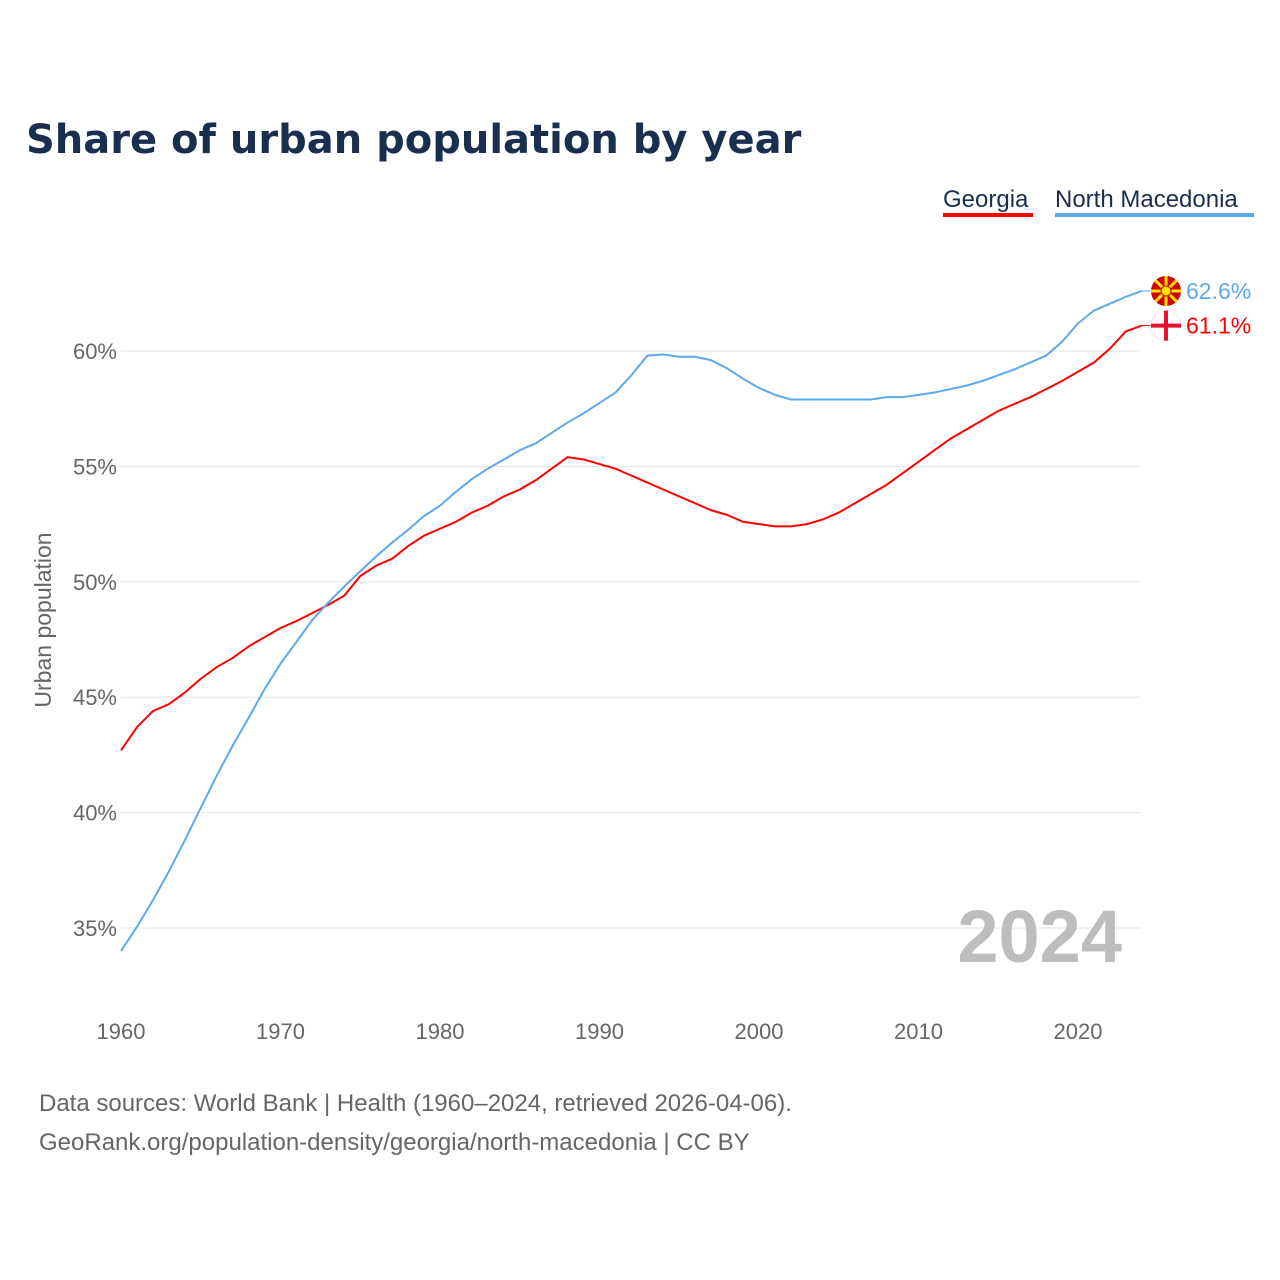  Describe the element at coordinates (95, 582) in the screenshot. I see `y-tick-label: 50%` at that location.